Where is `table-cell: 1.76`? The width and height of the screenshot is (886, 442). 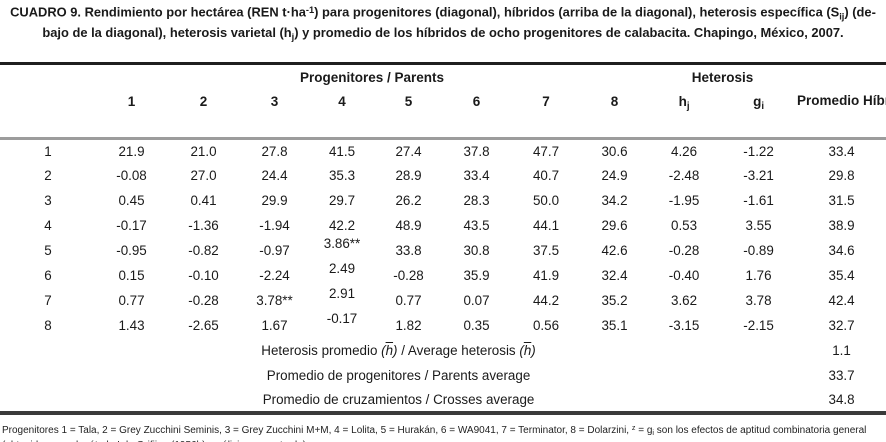
table-cell: 1.76 is located at coordinates (758, 276).